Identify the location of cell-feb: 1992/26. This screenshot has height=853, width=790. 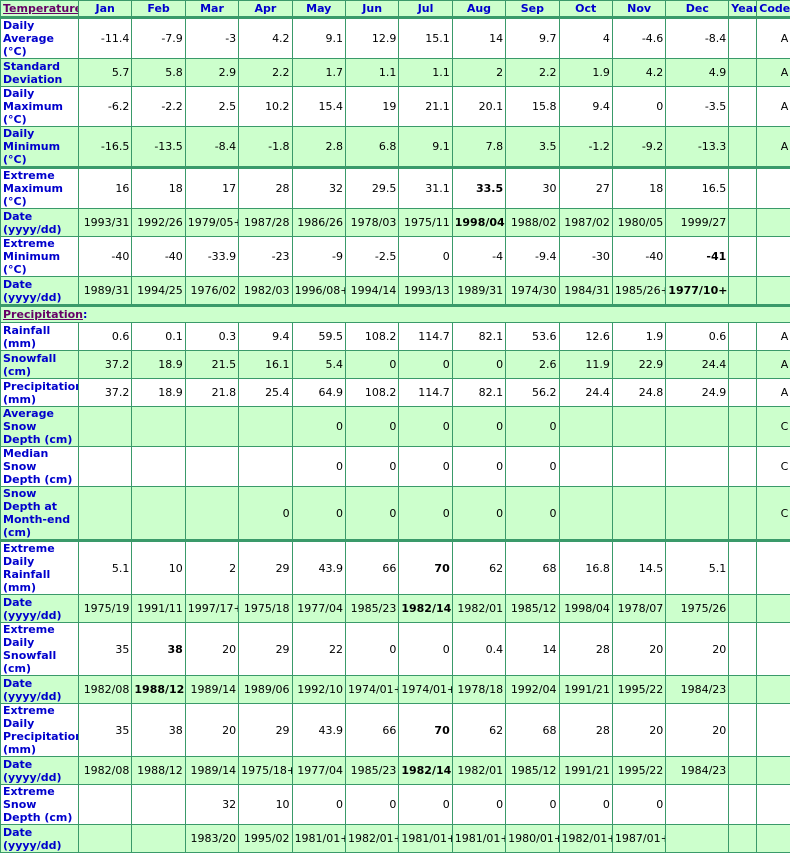
(158, 223).